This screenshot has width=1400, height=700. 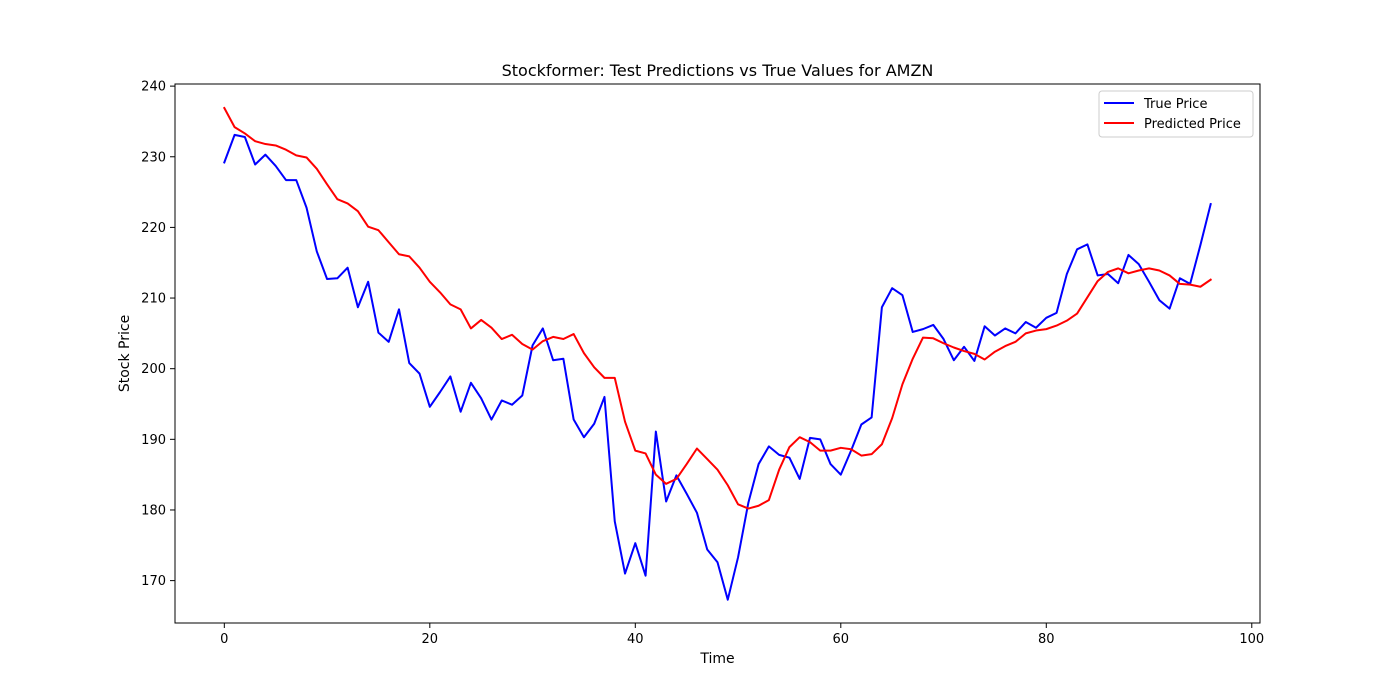 What do you see at coordinates (153, 228) in the screenshot?
I see `y-tick-label: 220` at bounding box center [153, 228].